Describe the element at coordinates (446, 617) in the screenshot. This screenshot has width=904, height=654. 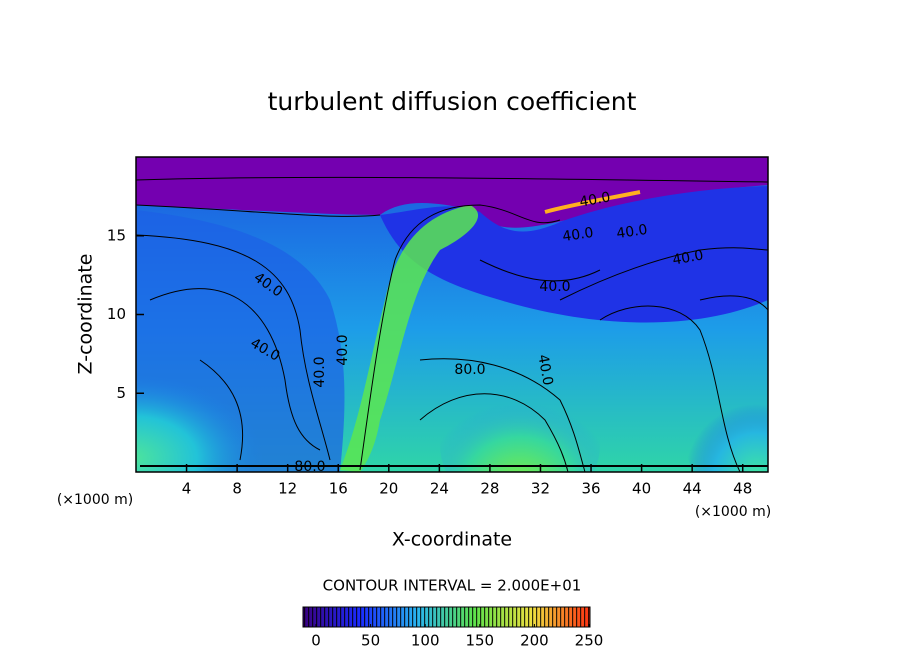
I see `colorbar-stripes` at that location.